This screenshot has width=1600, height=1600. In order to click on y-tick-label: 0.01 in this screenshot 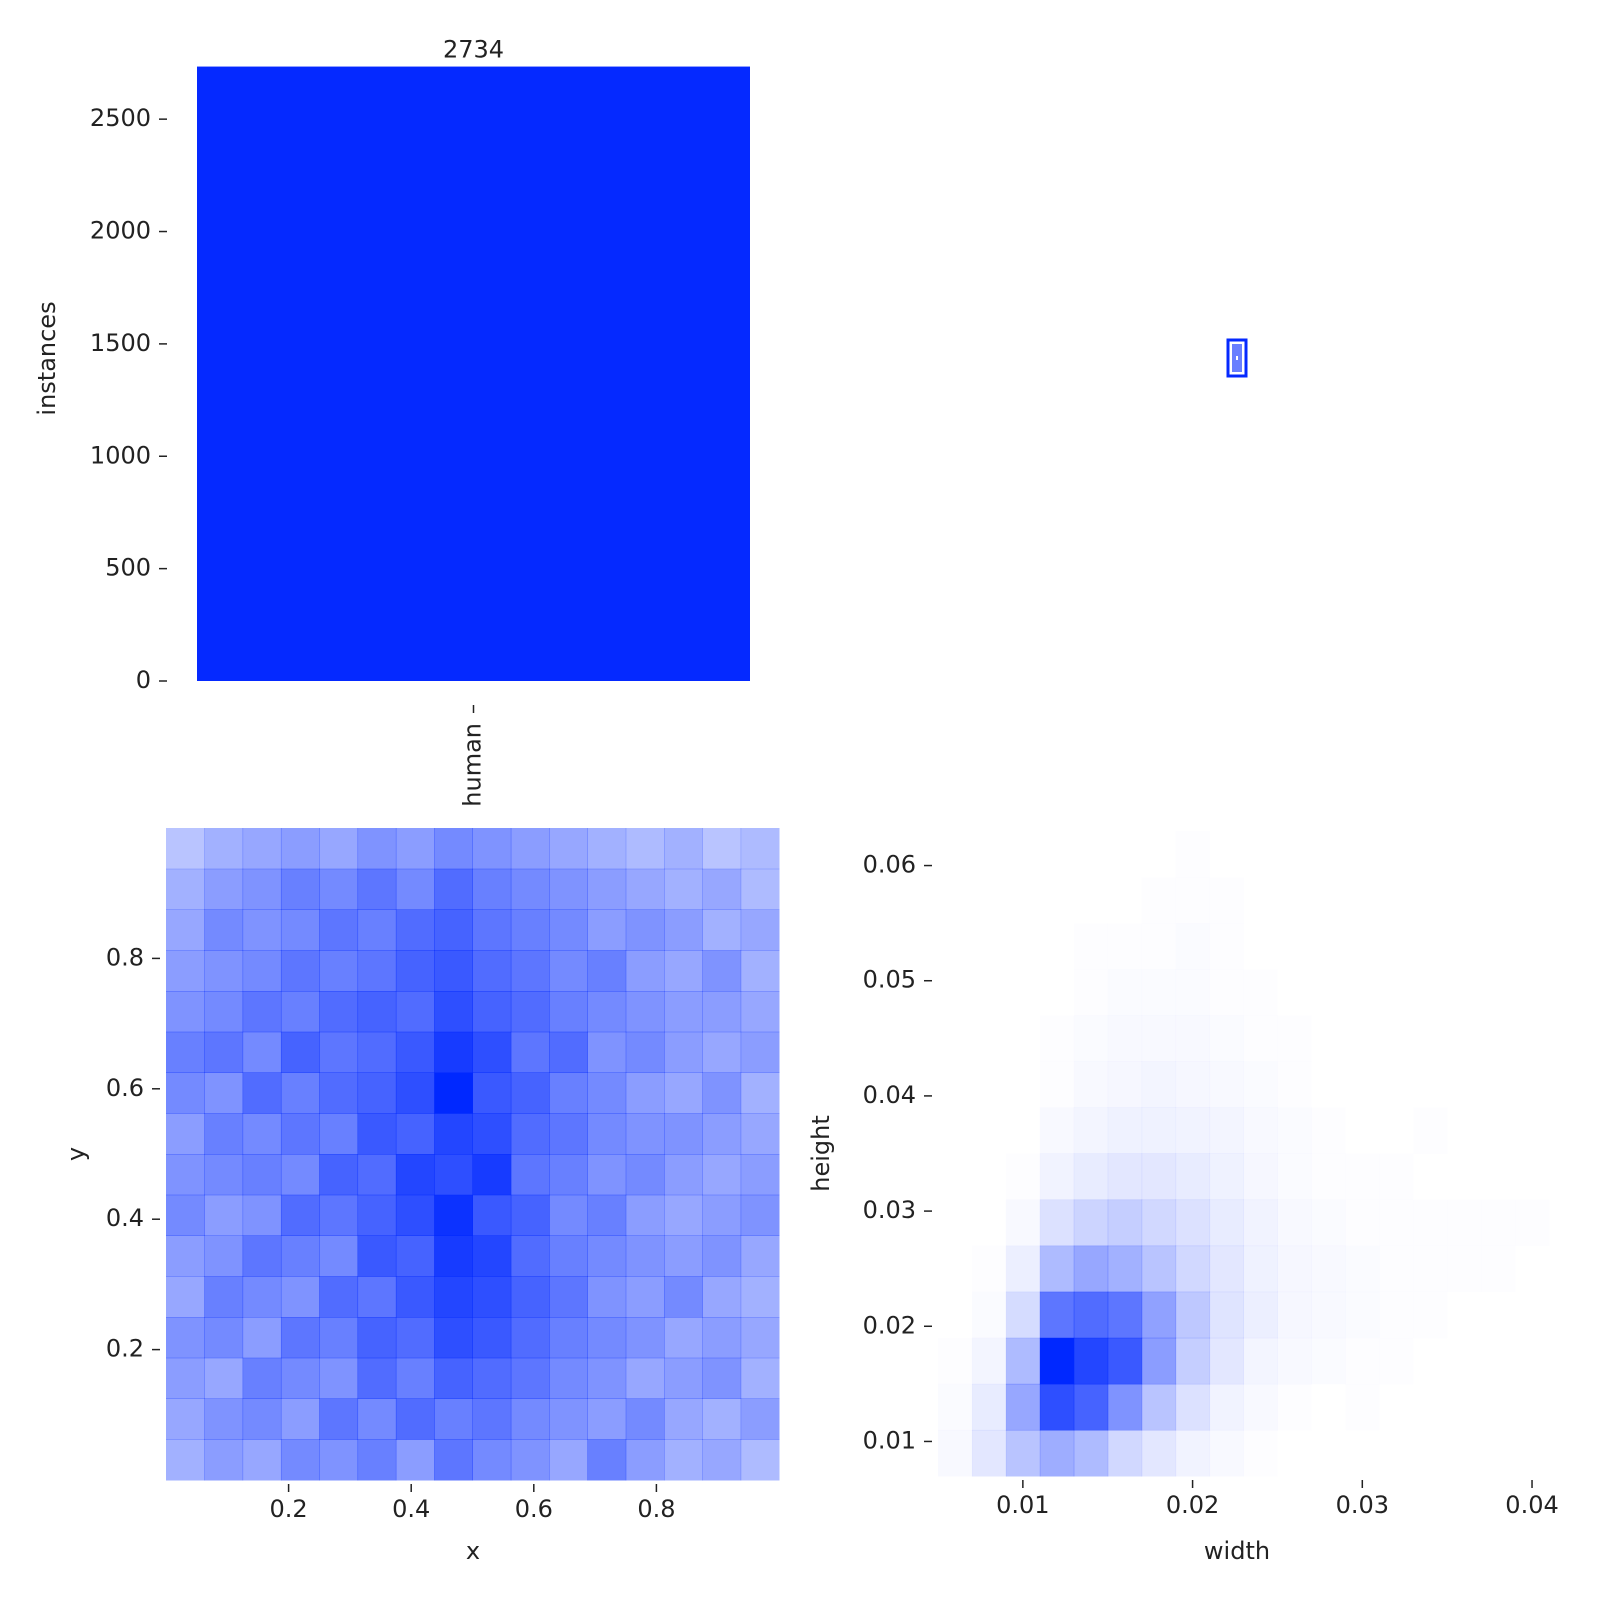, I will do `click(889, 1440)`.